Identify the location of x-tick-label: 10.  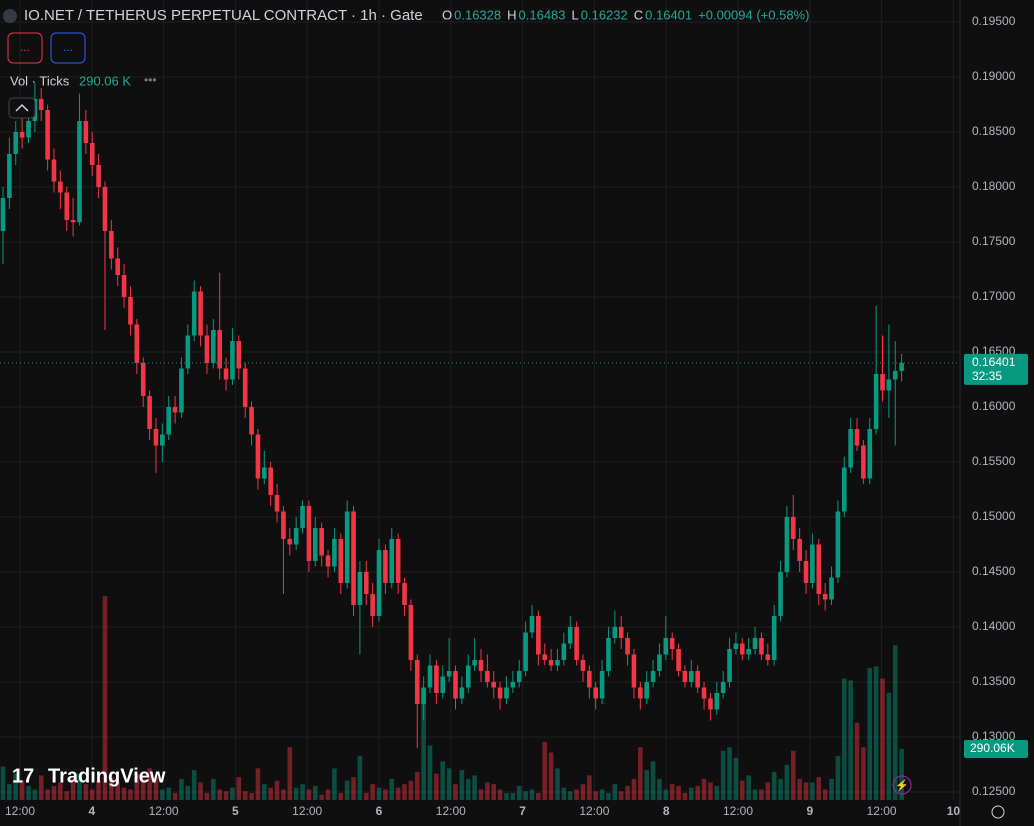
(954, 811).